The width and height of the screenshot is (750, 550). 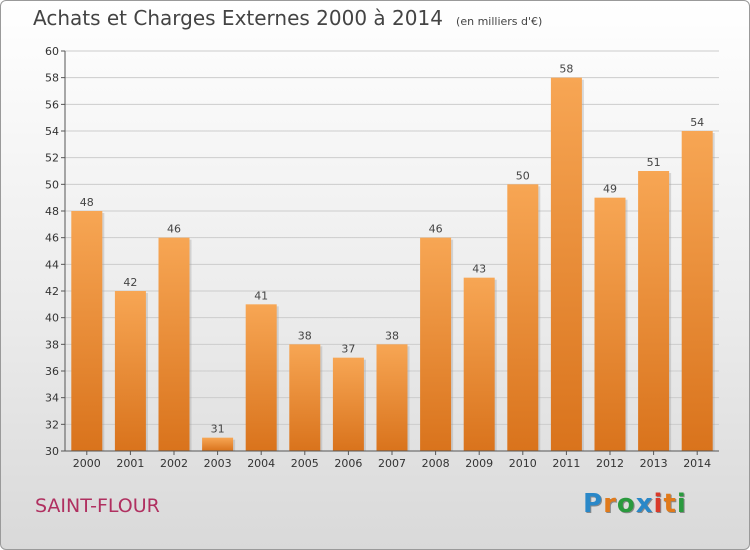 What do you see at coordinates (130, 282) in the screenshot?
I see `bar-value-label: 42` at bounding box center [130, 282].